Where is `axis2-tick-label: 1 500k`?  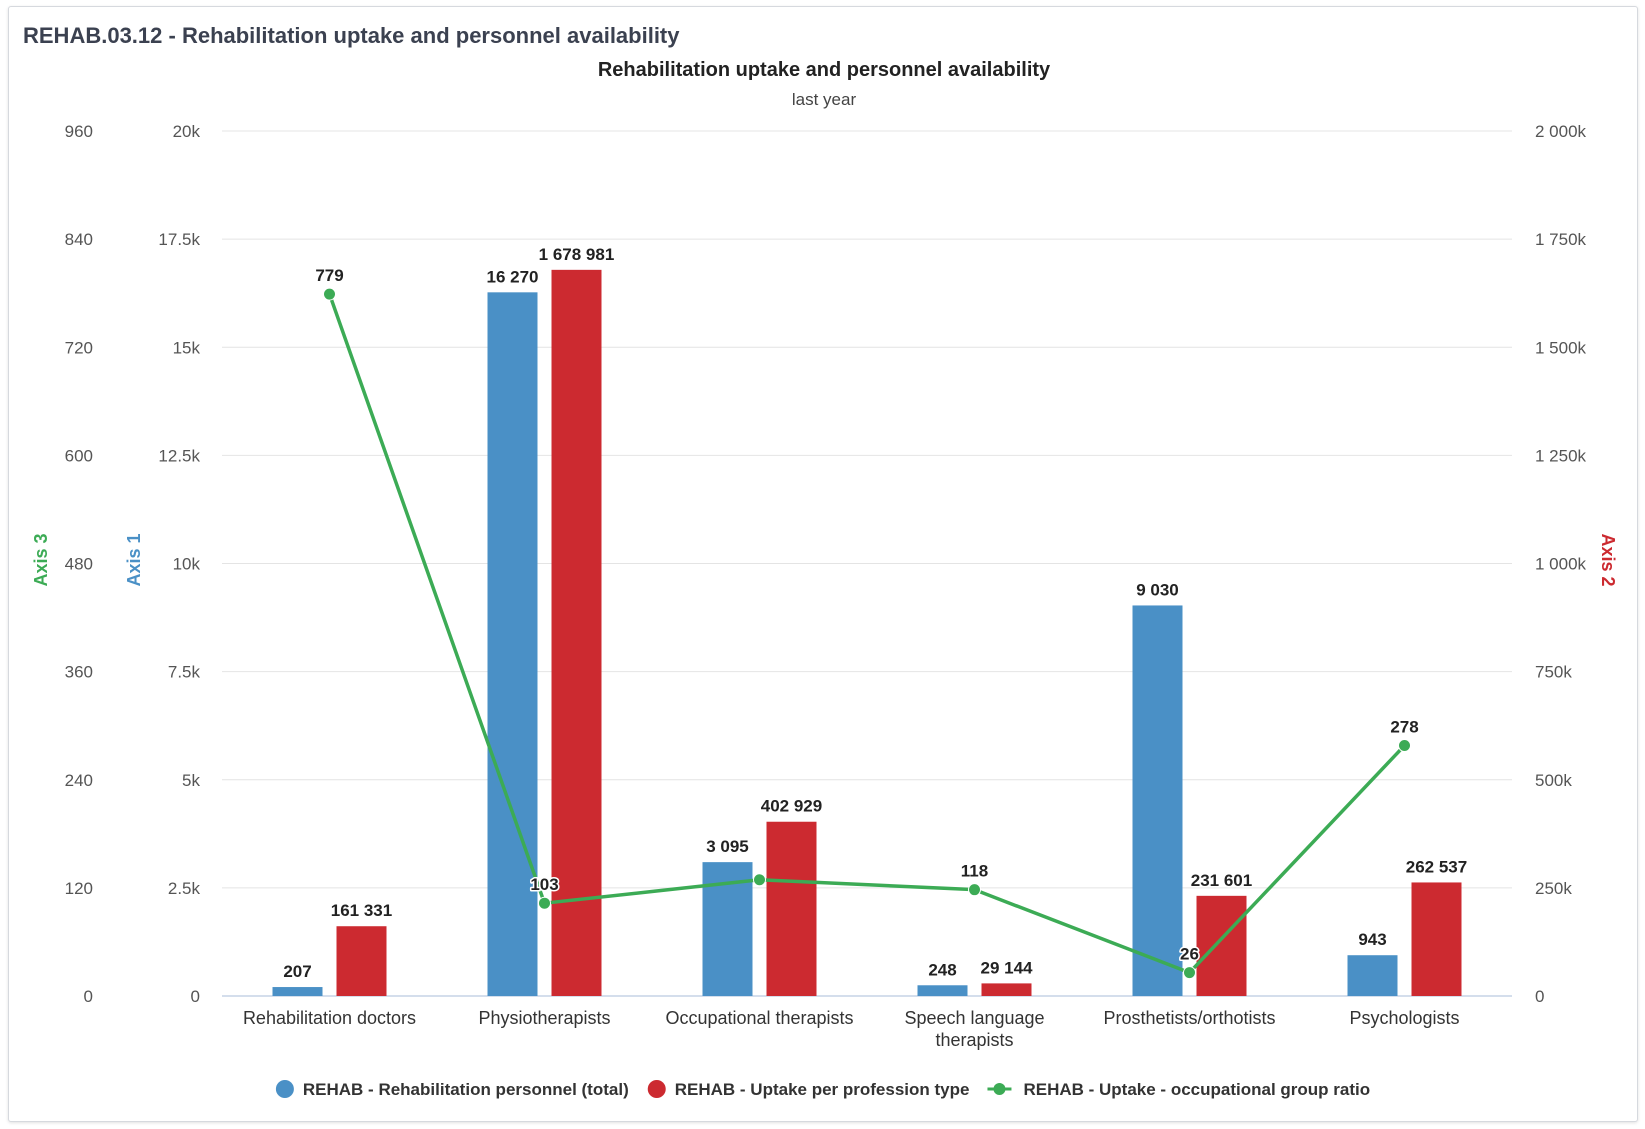
axis2-tick-label: 1 500k is located at coordinates (1561, 347).